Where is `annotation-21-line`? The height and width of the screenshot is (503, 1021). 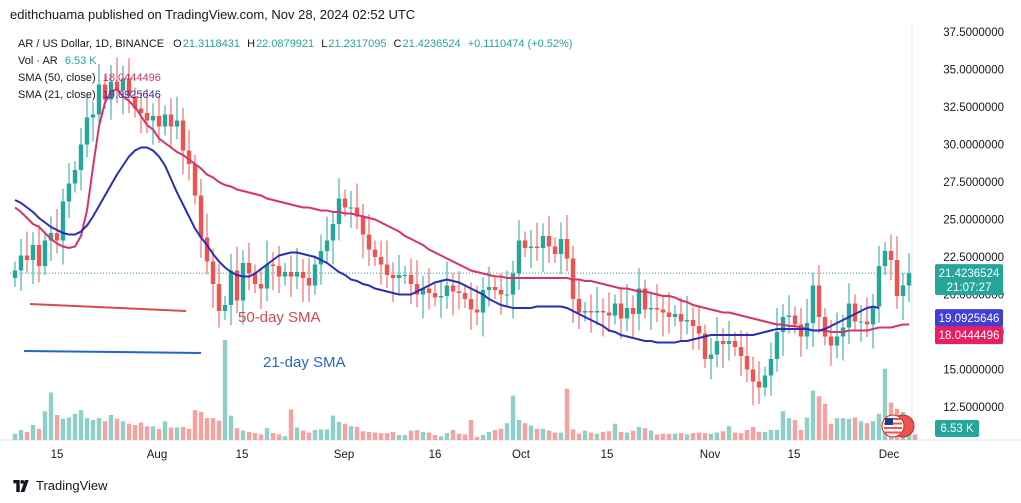 annotation-21-line is located at coordinates (112, 352).